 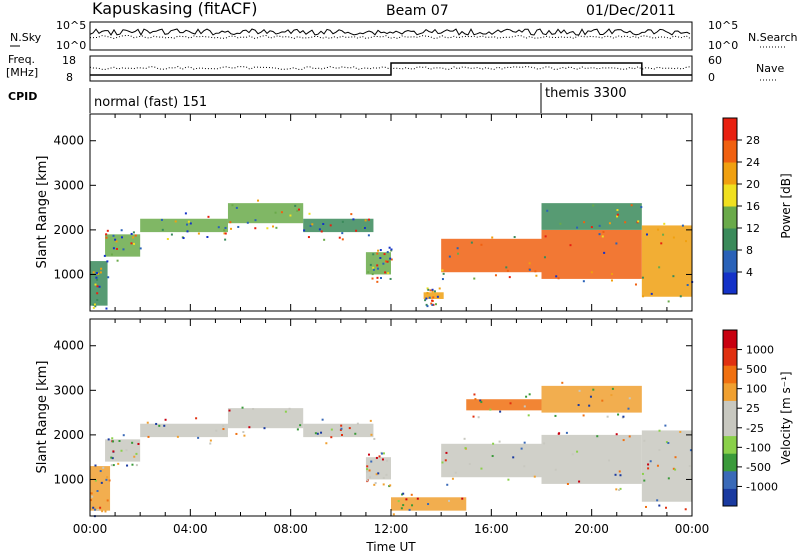 What do you see at coordinates (770, 68) in the screenshot?
I see `nave-label: Nave` at bounding box center [770, 68].